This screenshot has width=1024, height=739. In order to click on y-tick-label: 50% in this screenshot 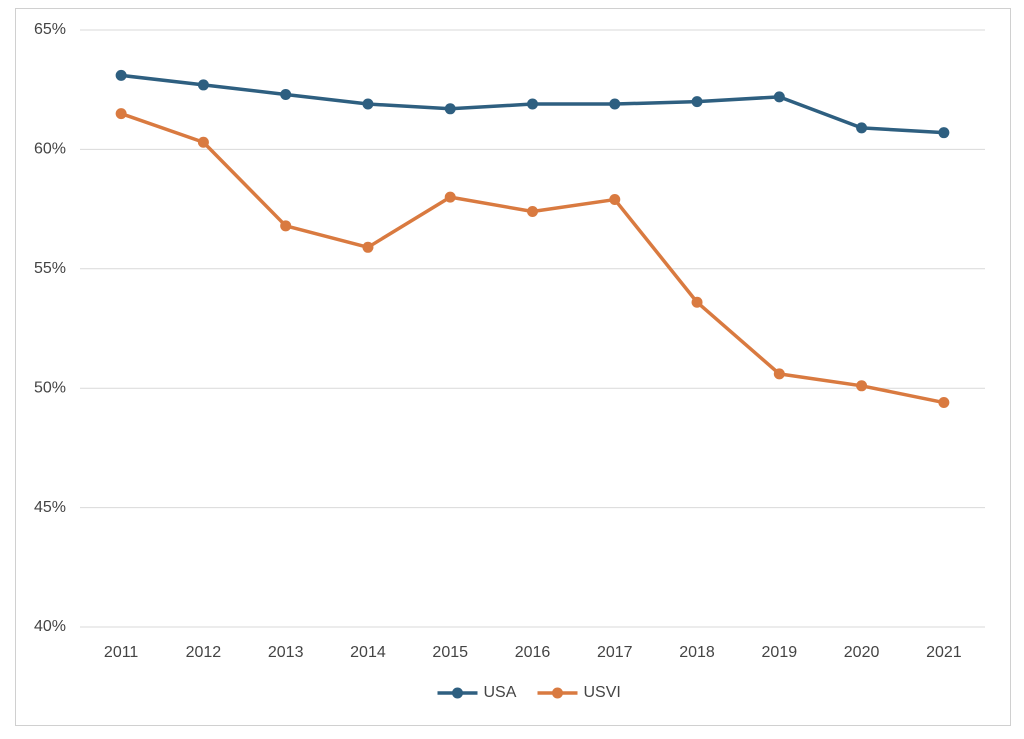, I will do `click(50, 387)`.